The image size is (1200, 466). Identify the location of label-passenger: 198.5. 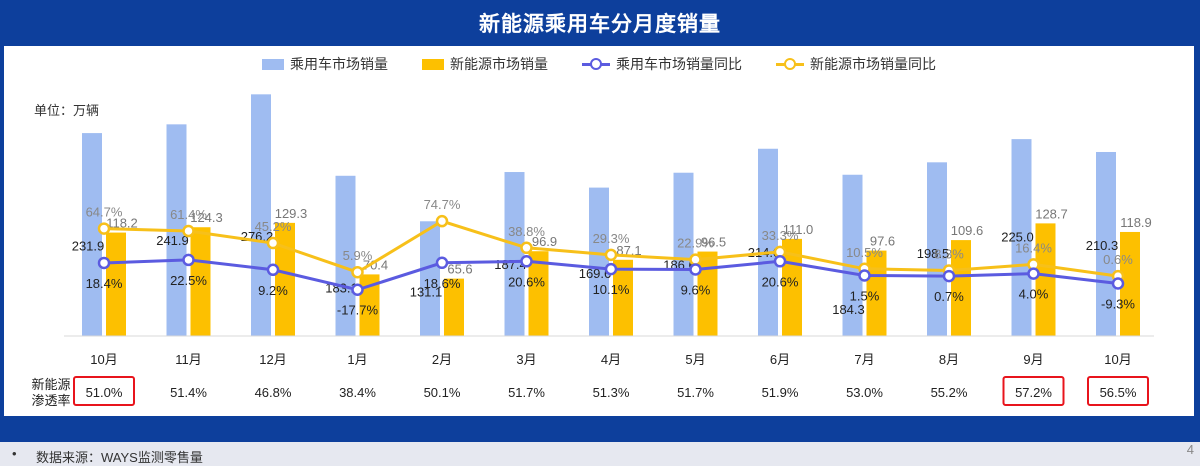
(933, 253).